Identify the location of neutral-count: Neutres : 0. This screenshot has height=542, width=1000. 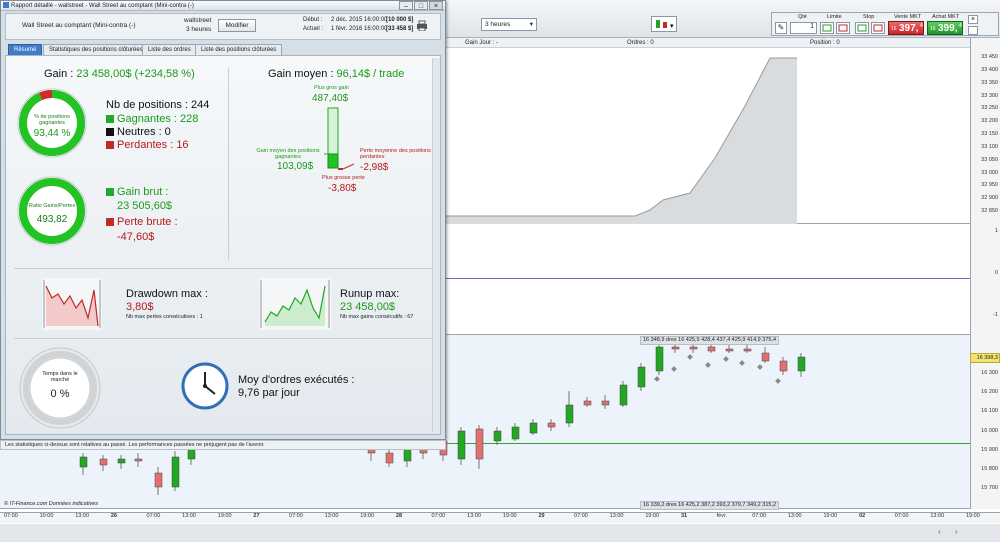
(138, 132).